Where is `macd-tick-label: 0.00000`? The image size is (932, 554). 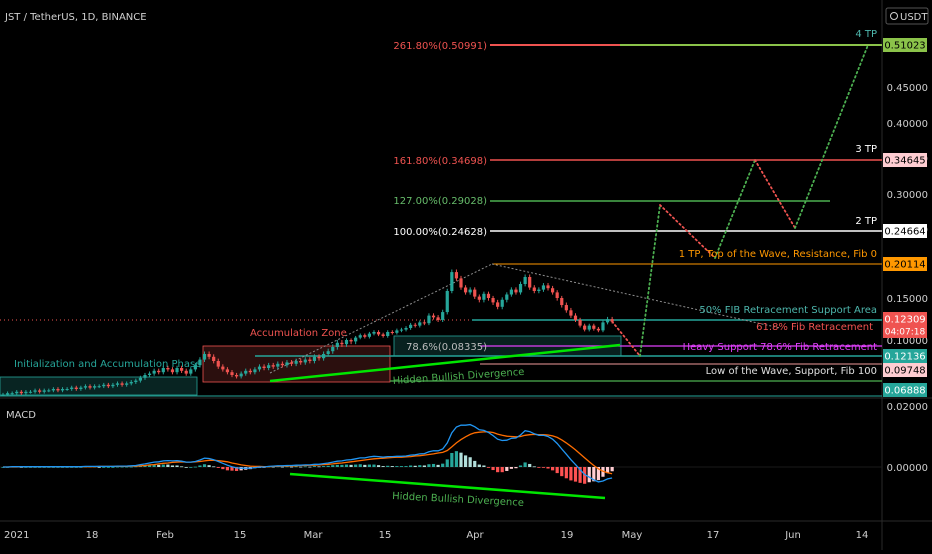 macd-tick-label: 0.00000 is located at coordinates (907, 468).